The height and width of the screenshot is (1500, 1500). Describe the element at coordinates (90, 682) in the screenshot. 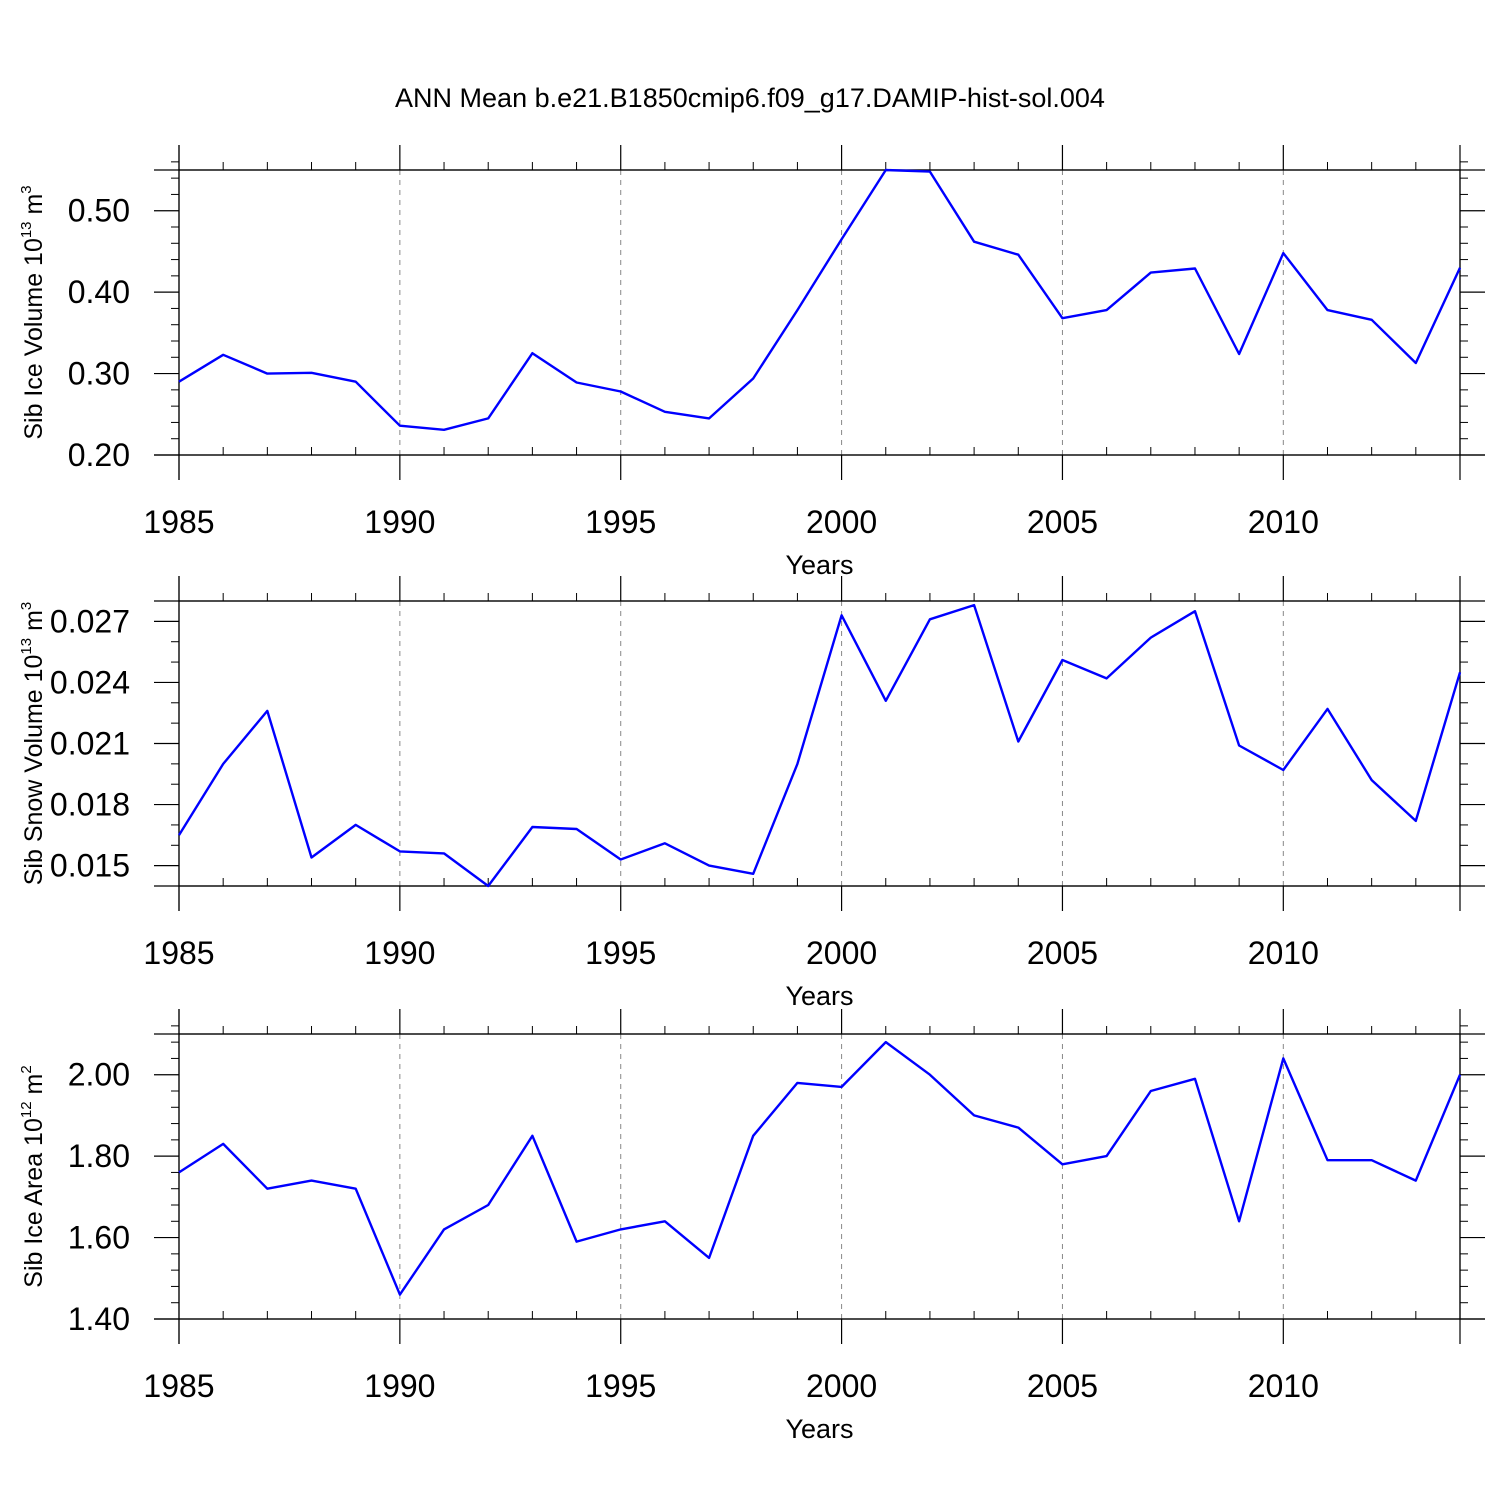

I see `y-tick-label: 0.024` at that location.